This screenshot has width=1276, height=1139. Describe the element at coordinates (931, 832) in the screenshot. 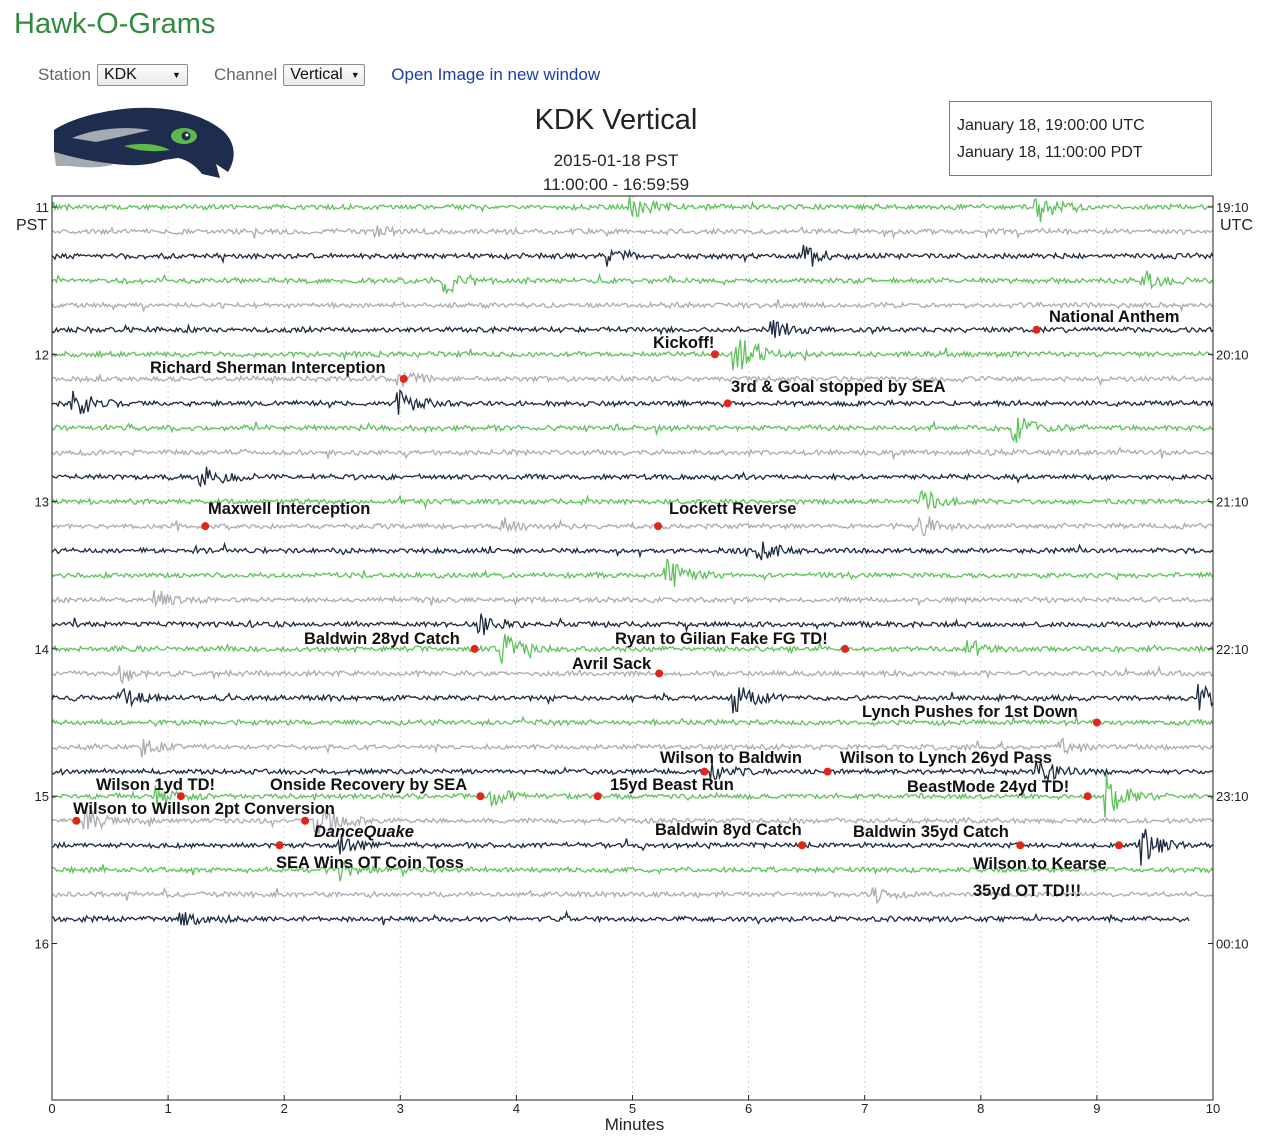

I see `event-label: Baldwin 35yd Catch` at that location.